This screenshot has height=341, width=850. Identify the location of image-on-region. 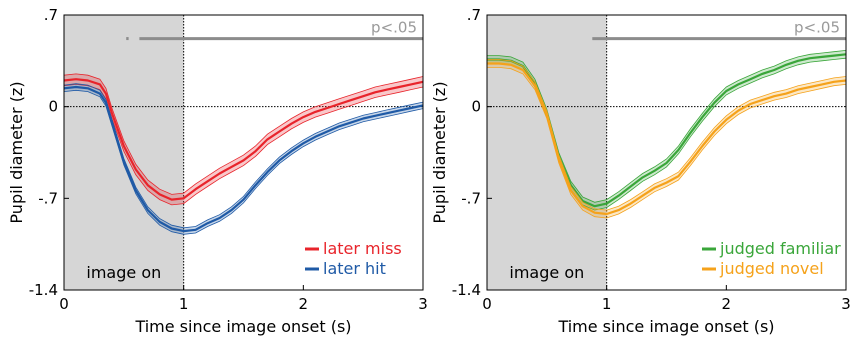
(124, 152).